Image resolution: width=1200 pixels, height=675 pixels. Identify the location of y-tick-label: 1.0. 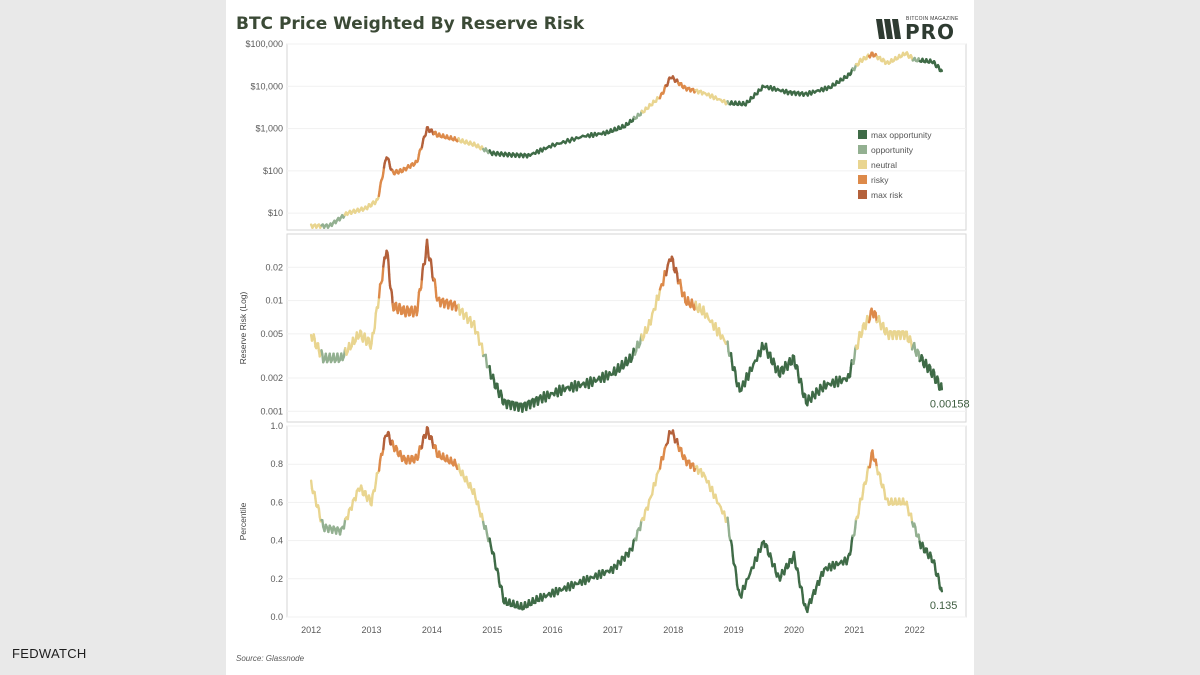
(276, 426).